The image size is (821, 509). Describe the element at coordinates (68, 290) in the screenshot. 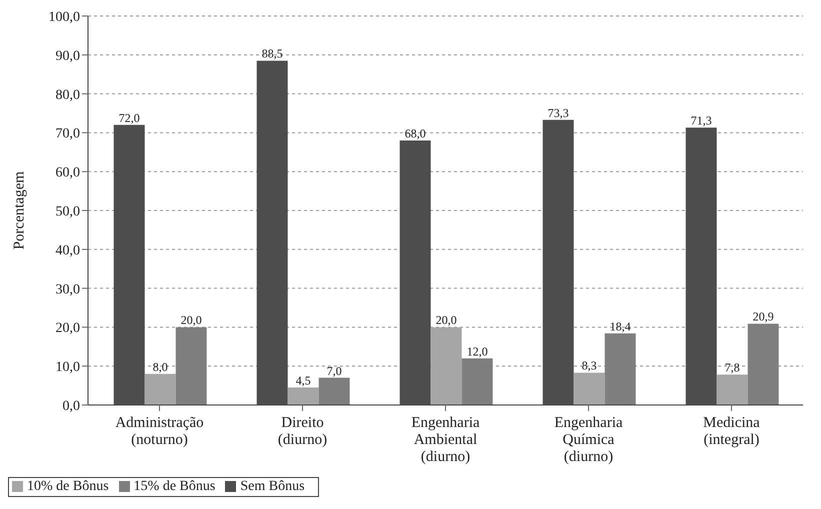

I see `y-tick-label: 30,0` at that location.